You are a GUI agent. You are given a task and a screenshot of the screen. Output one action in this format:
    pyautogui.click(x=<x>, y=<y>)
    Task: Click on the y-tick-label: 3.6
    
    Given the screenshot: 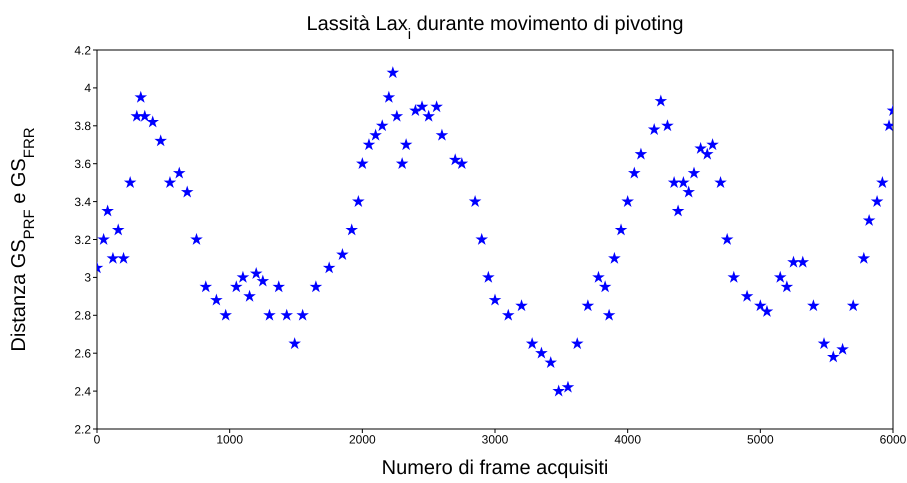 What is the action you would take?
    pyautogui.click(x=83, y=163)
    